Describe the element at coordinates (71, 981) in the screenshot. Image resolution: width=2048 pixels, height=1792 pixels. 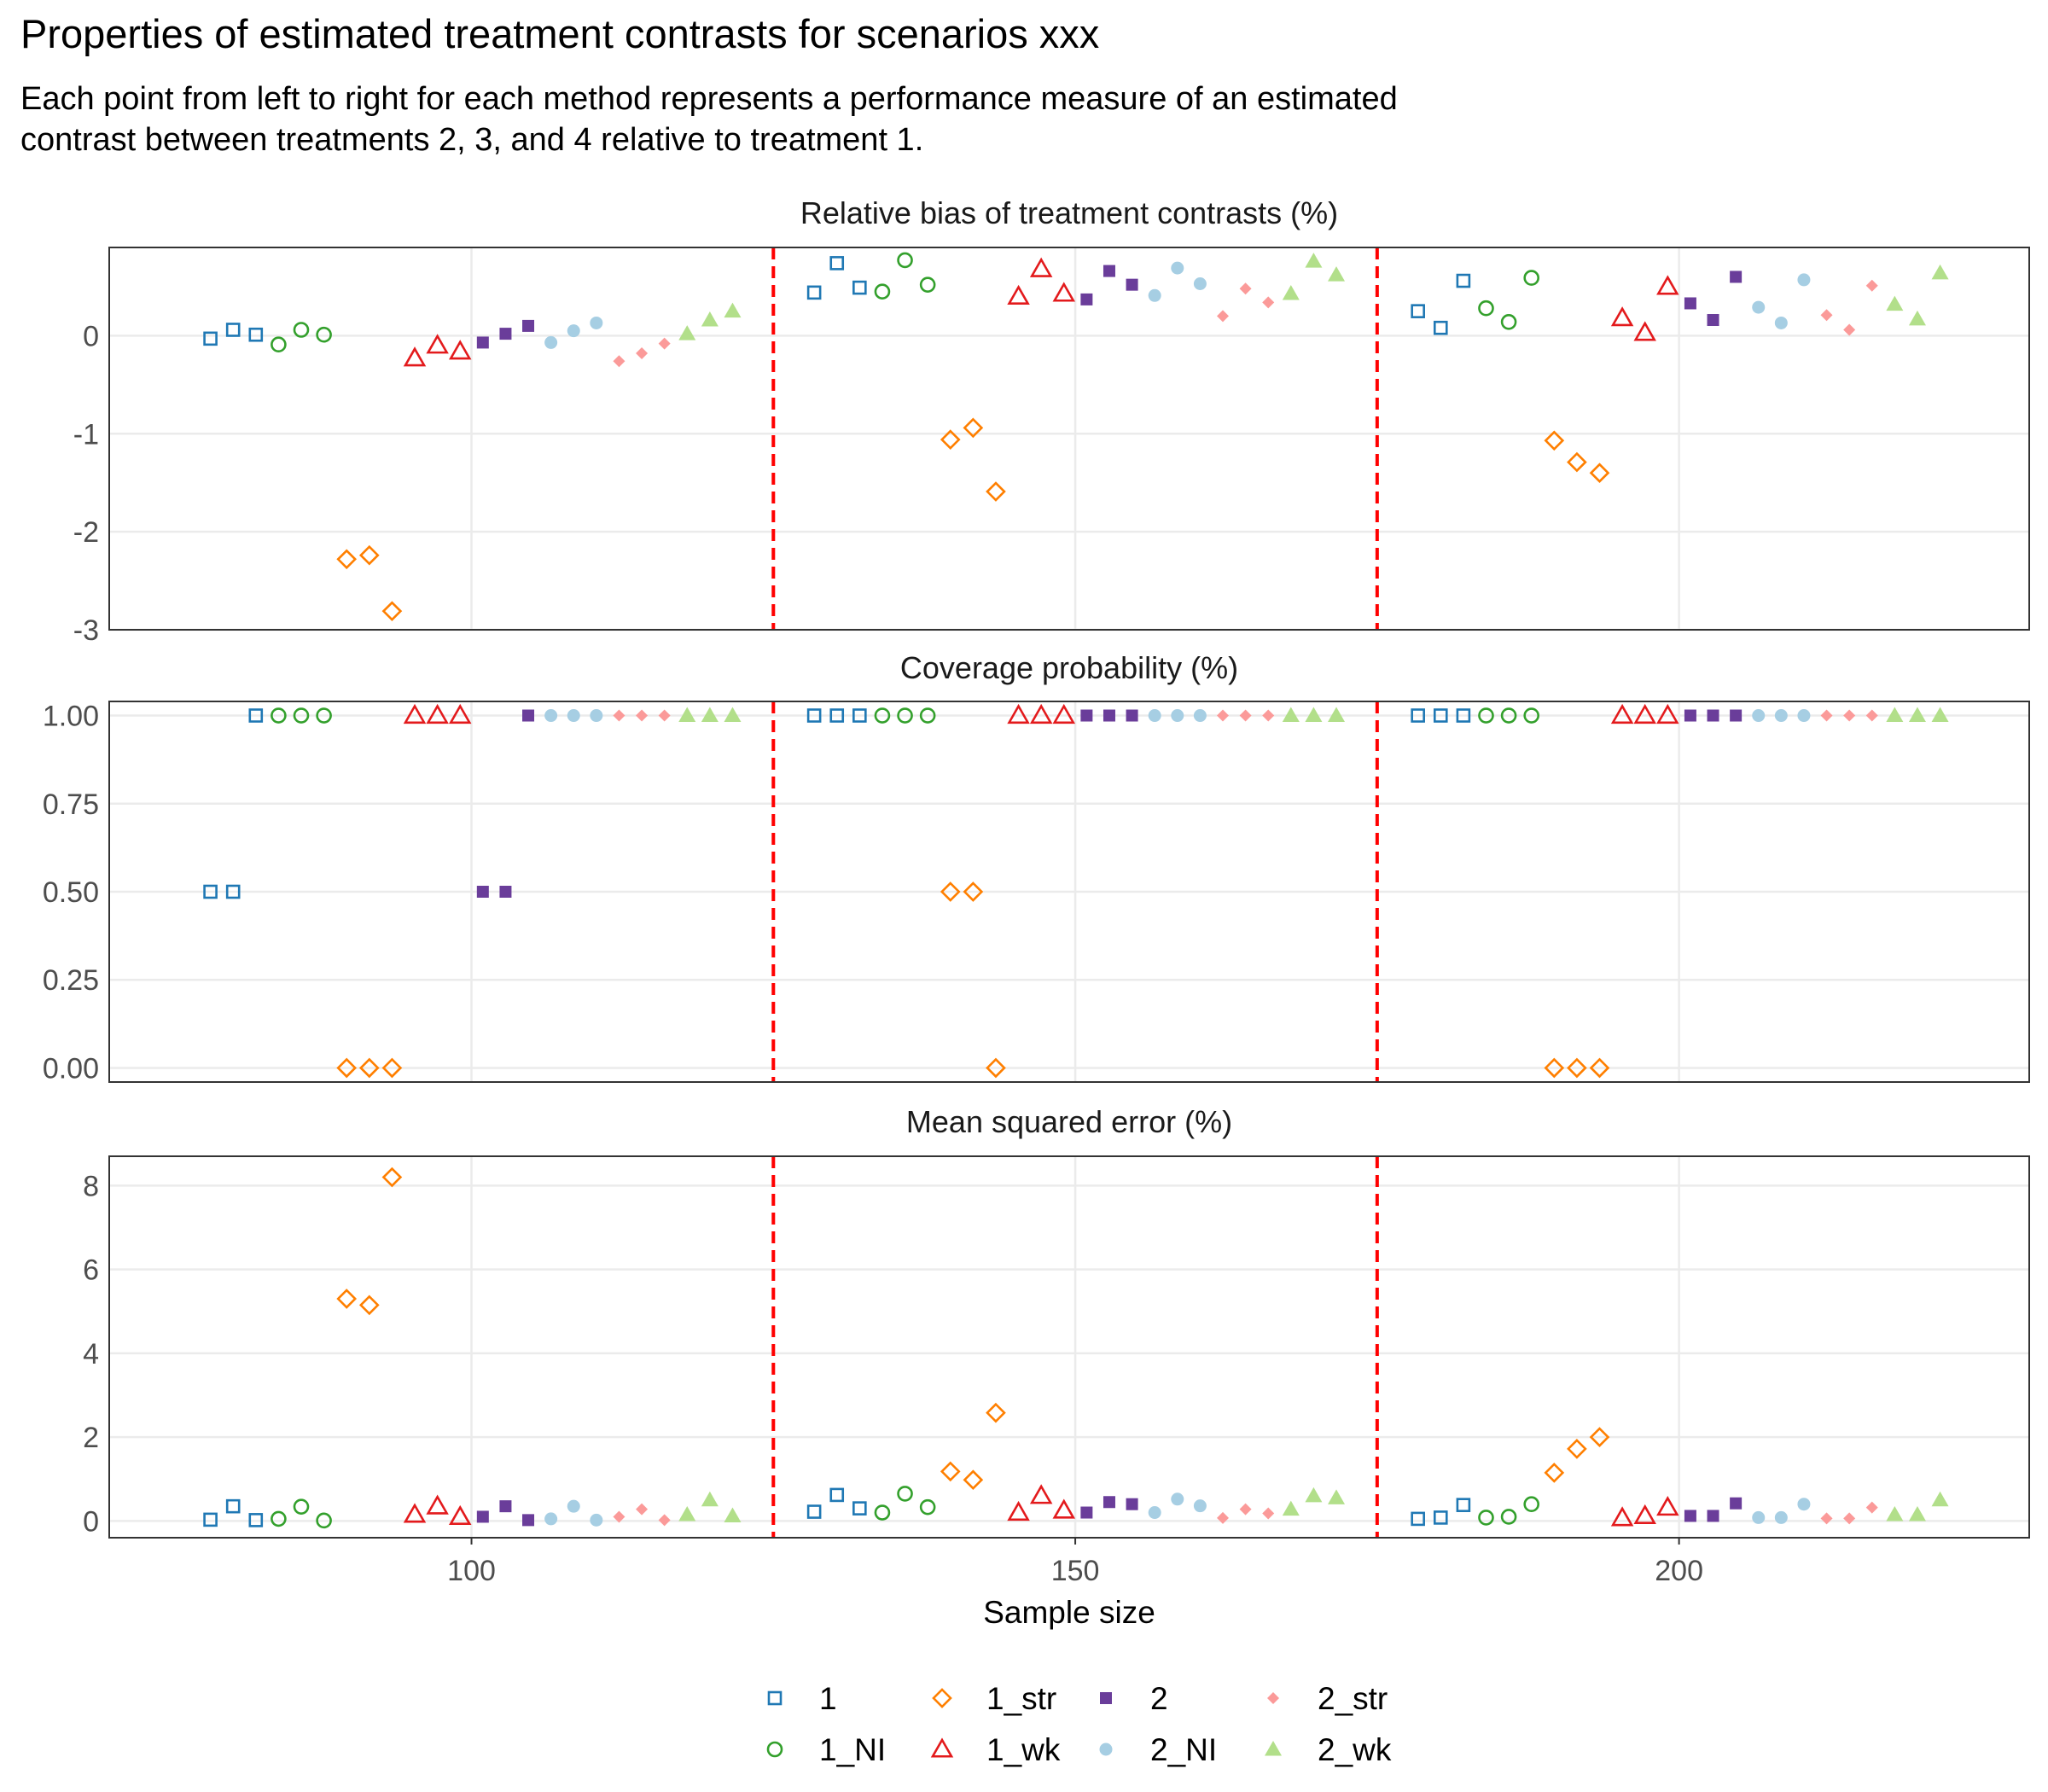
I see `y-tick-label: 0.25` at that location.